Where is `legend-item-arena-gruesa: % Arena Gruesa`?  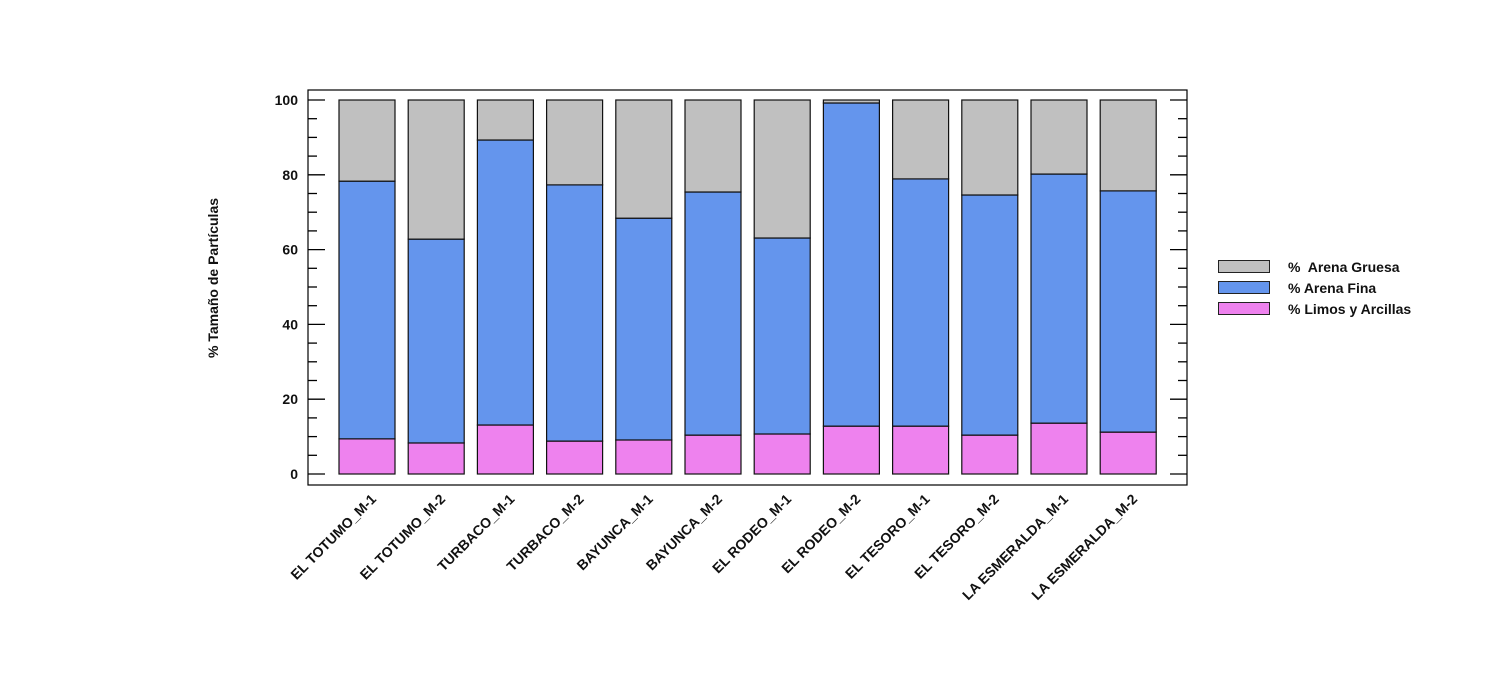
legend-item-arena-gruesa: % Arena Gruesa is located at coordinates (1314, 266).